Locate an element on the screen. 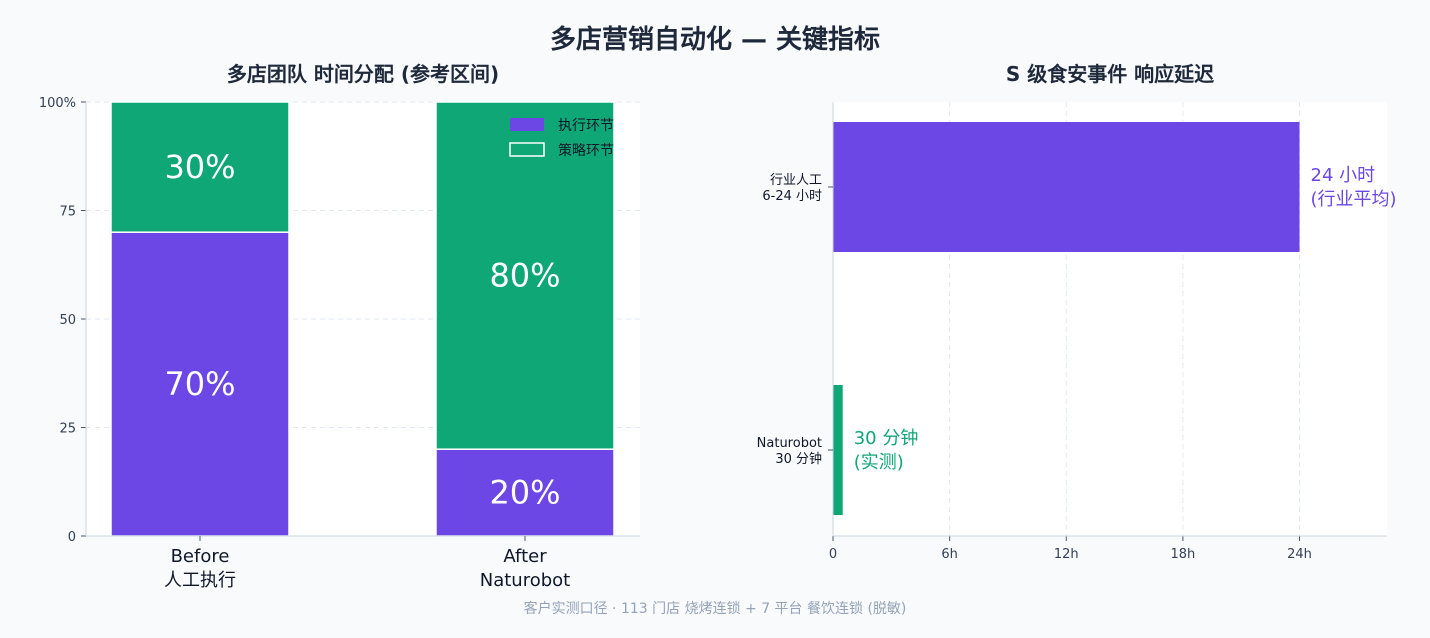  chart2-xtick-label: 6h is located at coordinates (949, 554).